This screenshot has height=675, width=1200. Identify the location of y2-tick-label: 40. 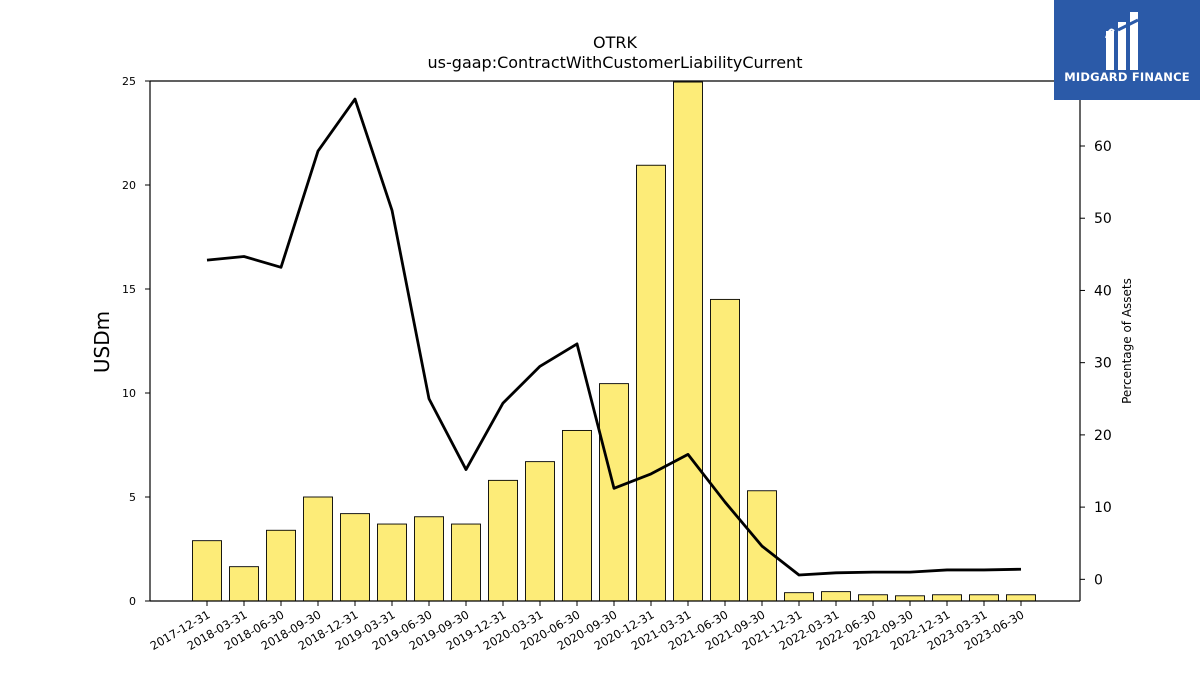
(1103, 291).